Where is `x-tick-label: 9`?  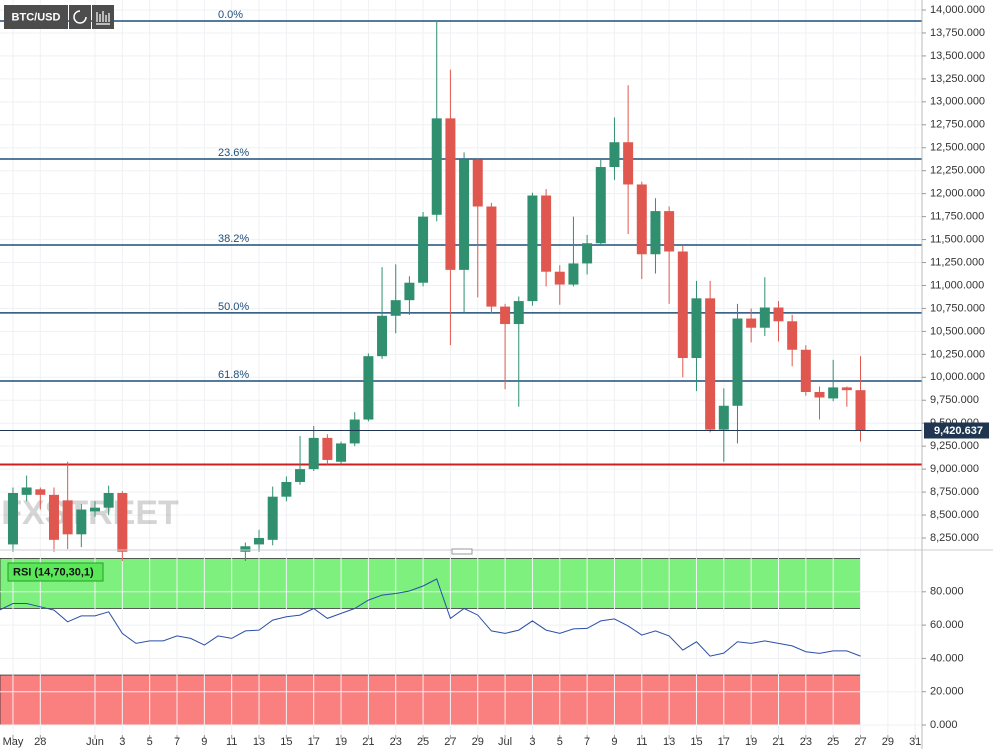
x-tick-label: 9 is located at coordinates (614, 742).